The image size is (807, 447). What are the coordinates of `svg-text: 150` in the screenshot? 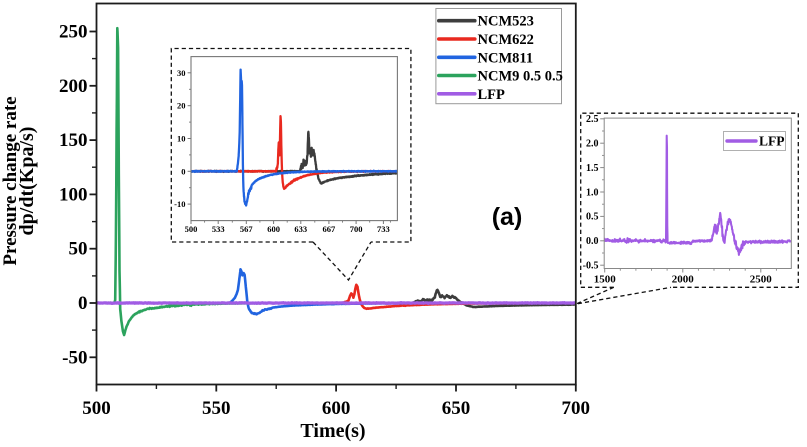 It's located at (73, 140).